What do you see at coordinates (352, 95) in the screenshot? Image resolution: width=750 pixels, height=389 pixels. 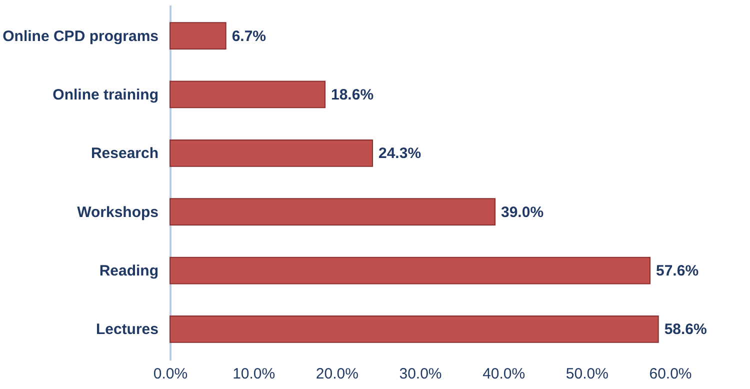 I see `data-label: 18.6%` at bounding box center [352, 95].